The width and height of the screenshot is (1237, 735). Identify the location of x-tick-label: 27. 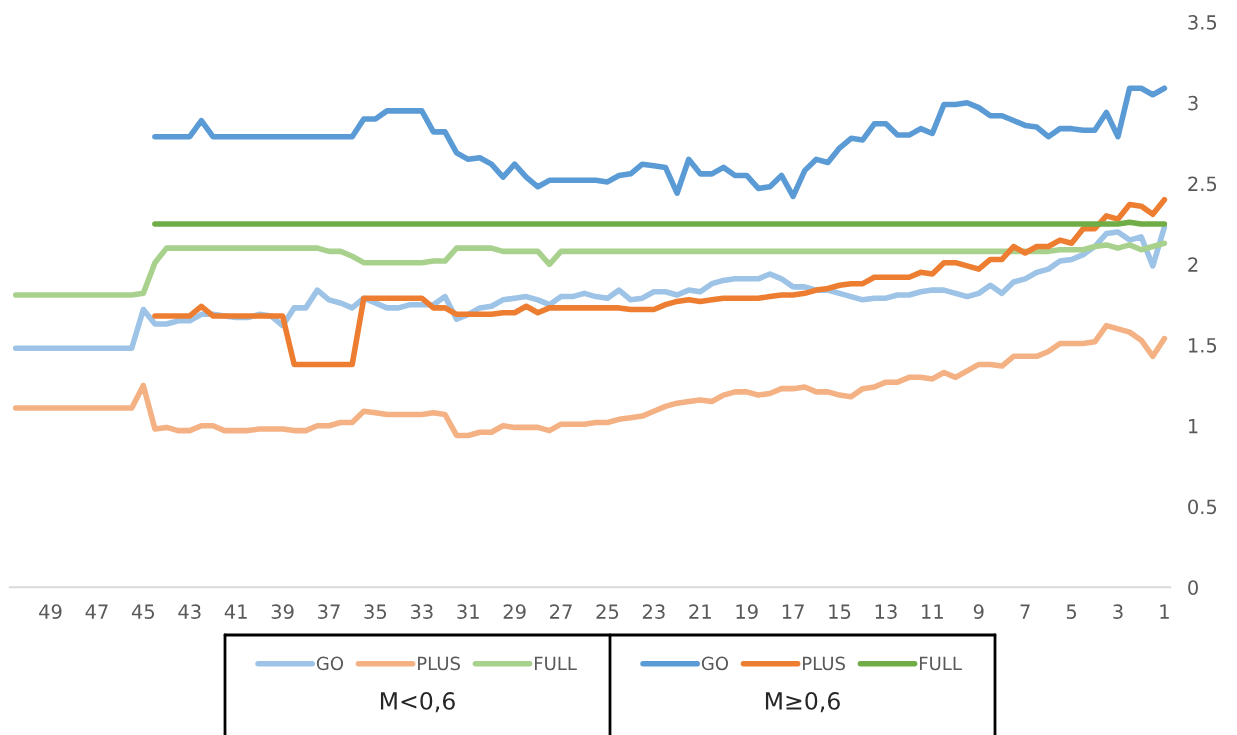
(561, 611).